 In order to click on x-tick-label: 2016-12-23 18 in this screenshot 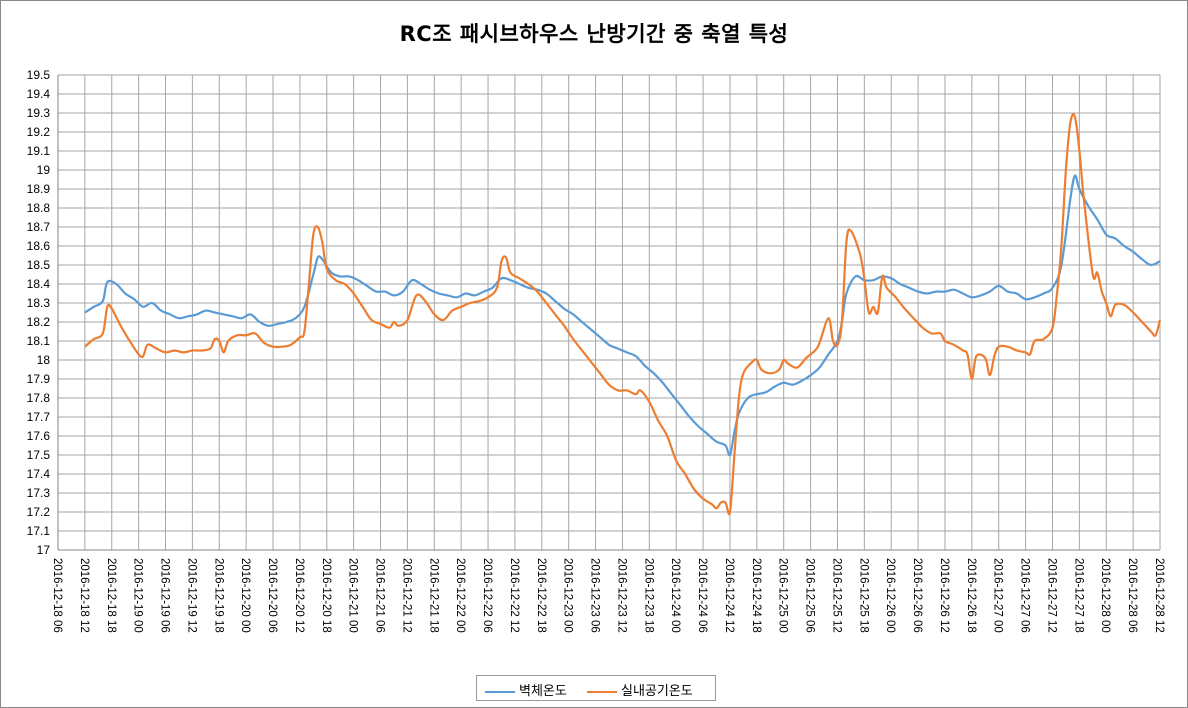, I will do `click(648, 595)`.